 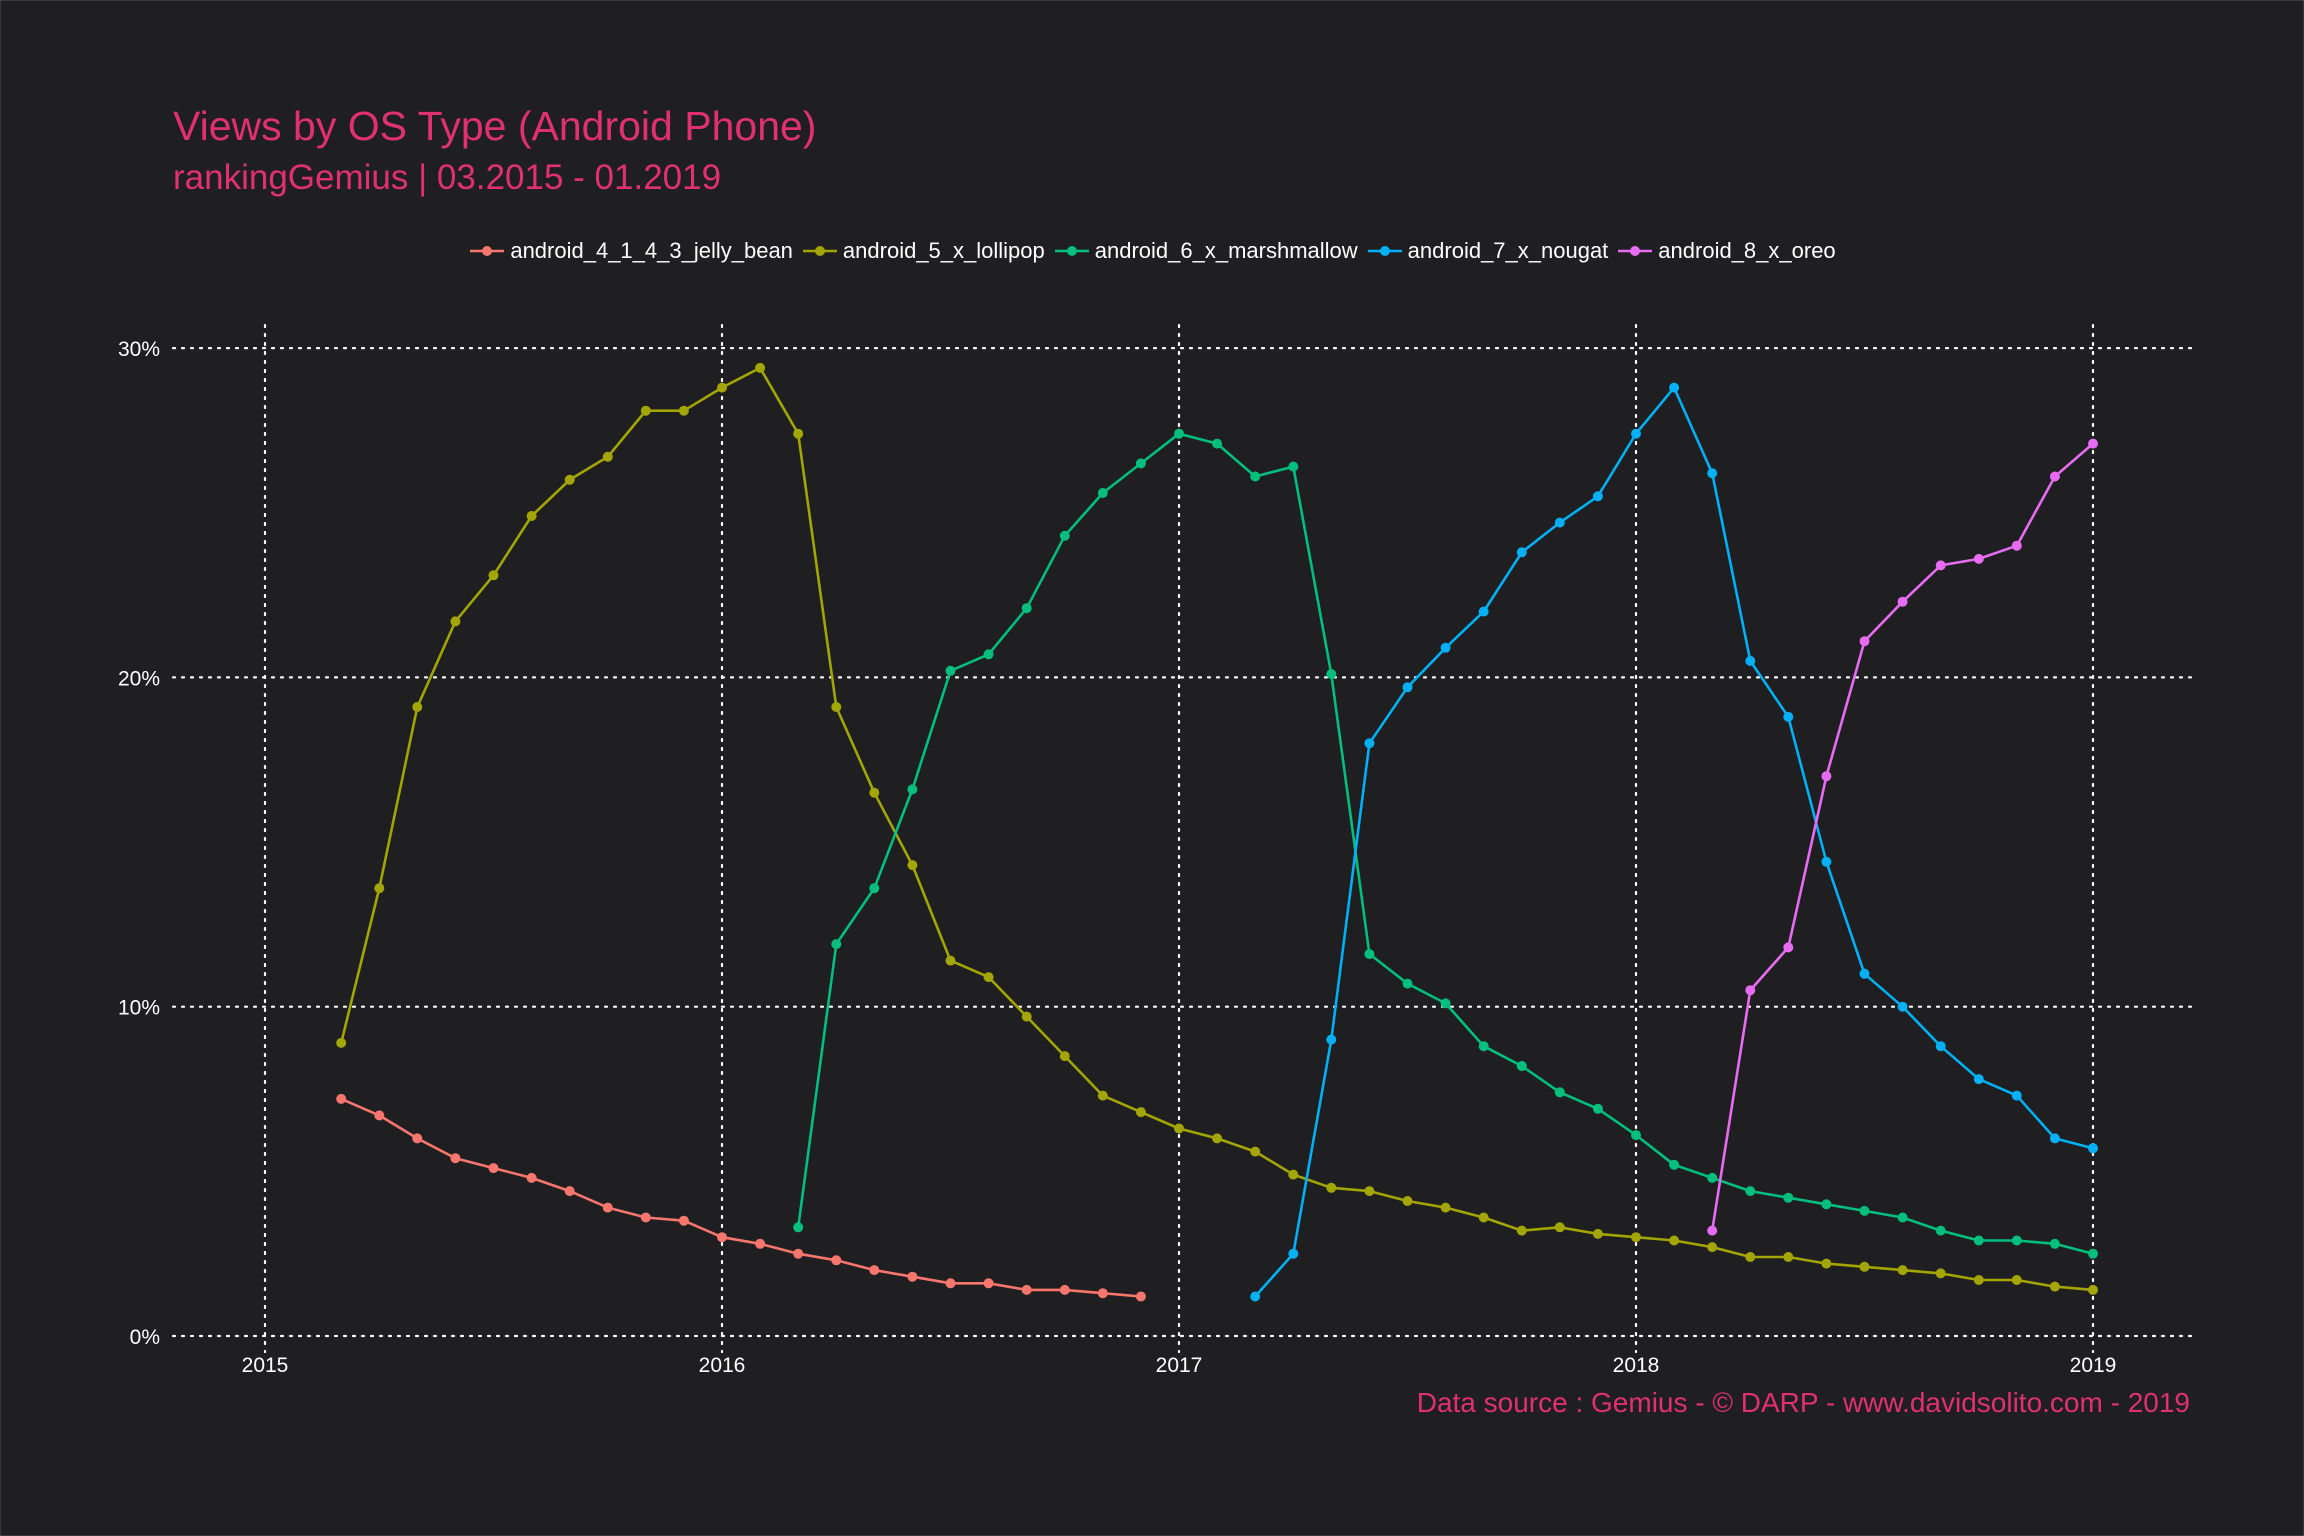 I want to click on x-tick-label: 2016, so click(x=722, y=1365).